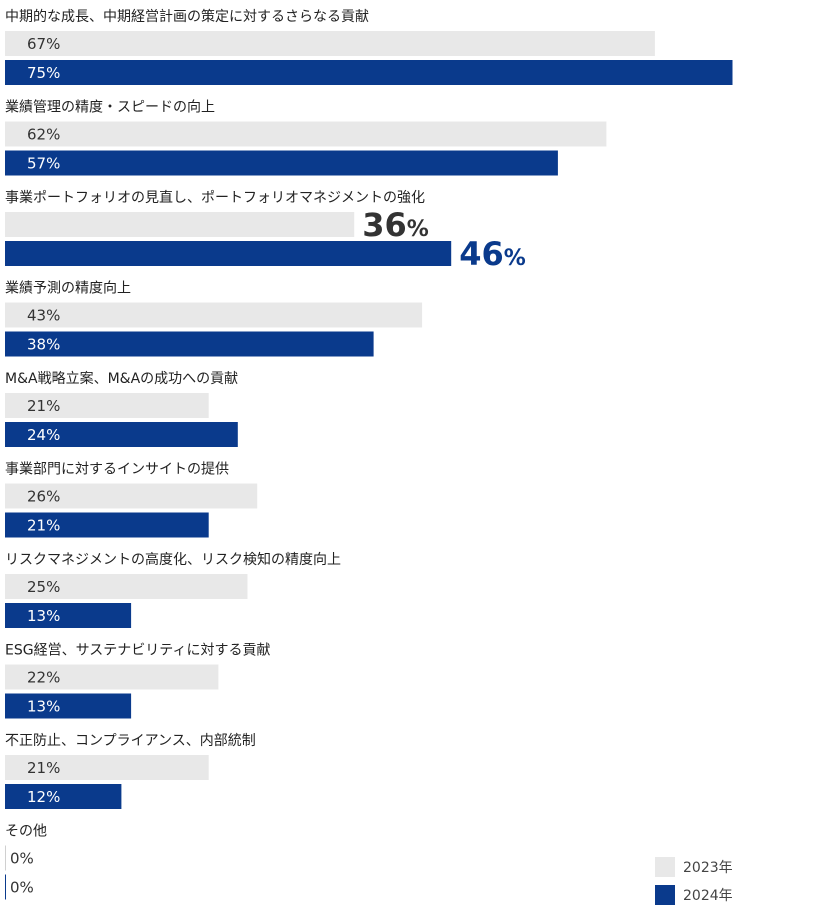 This screenshot has height=916, width=820. What do you see at coordinates (708, 896) in the screenshot?
I see `legend-label: 2024年` at bounding box center [708, 896].